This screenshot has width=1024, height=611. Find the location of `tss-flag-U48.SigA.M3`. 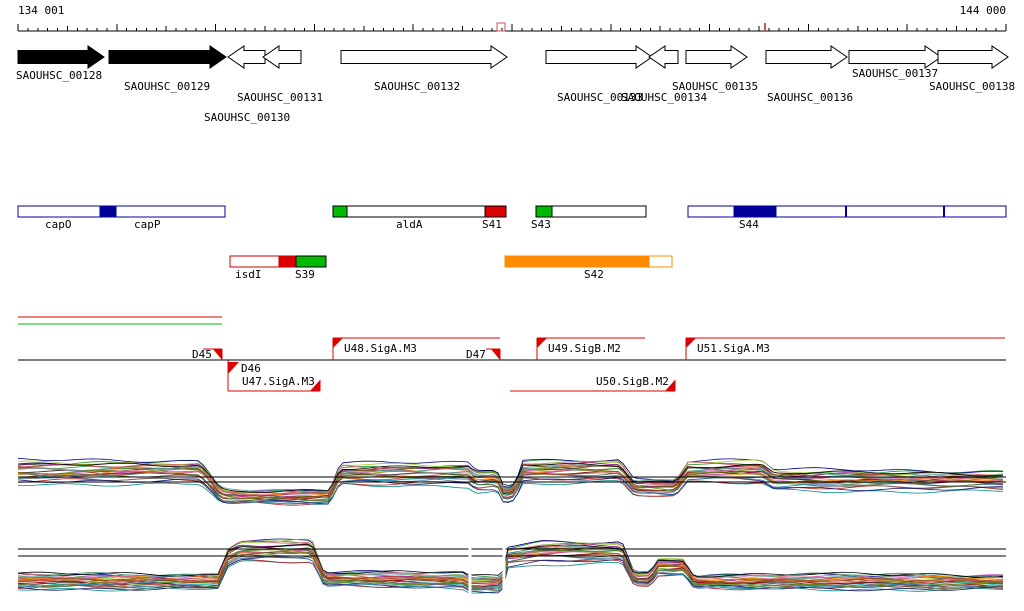

tss-flag-U48.SigA.M3 is located at coordinates (338, 343).